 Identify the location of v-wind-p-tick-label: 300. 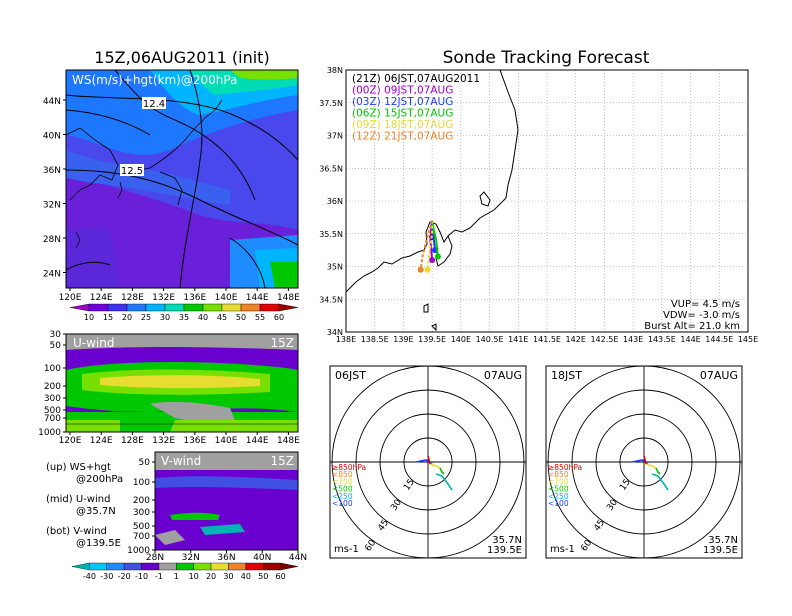
(141, 513).